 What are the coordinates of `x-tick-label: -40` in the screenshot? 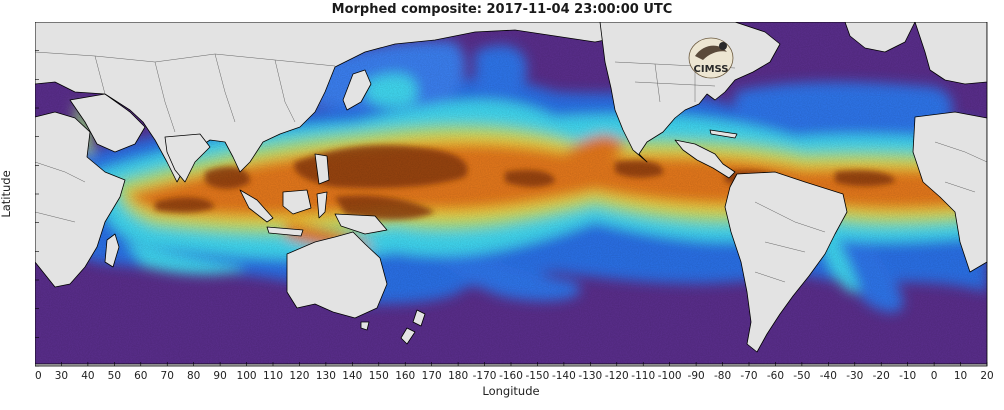 It's located at (828, 376).